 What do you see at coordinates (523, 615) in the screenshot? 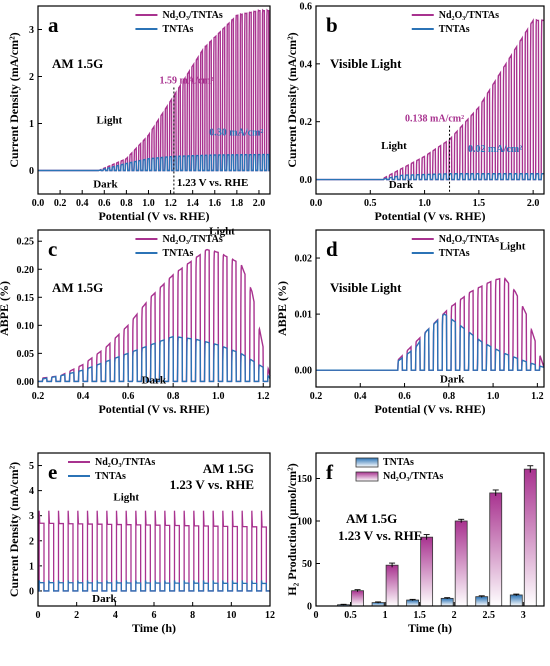
I see `x-tick-label: 3` at bounding box center [523, 615].